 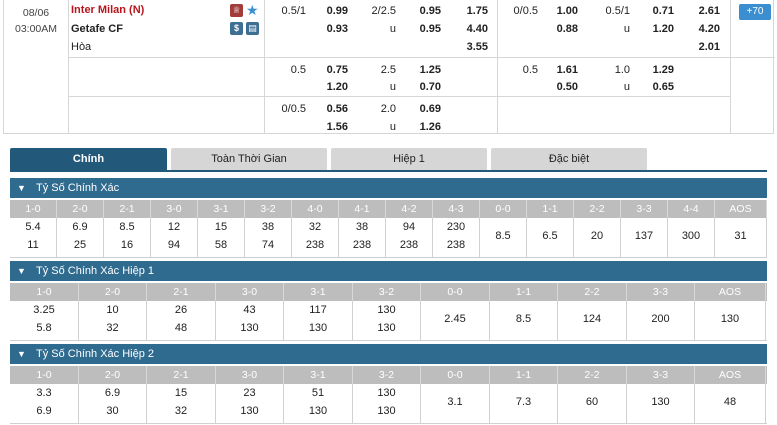 What do you see at coordinates (249, 159) in the screenshot?
I see `tab-full-time: Toàn Thời Gian` at bounding box center [249, 159].